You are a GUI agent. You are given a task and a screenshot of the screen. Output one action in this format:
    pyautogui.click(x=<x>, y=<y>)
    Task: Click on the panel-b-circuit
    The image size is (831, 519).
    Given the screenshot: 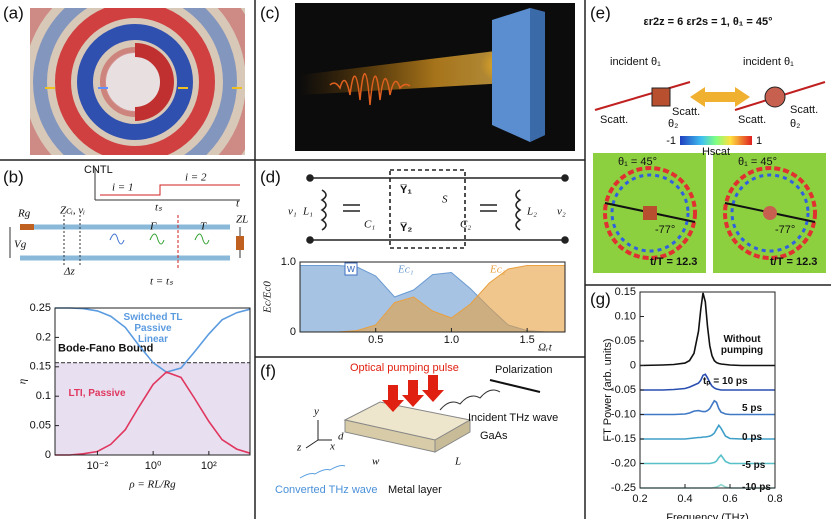 What is the action you would take?
    pyautogui.click(x=126, y=219)
    